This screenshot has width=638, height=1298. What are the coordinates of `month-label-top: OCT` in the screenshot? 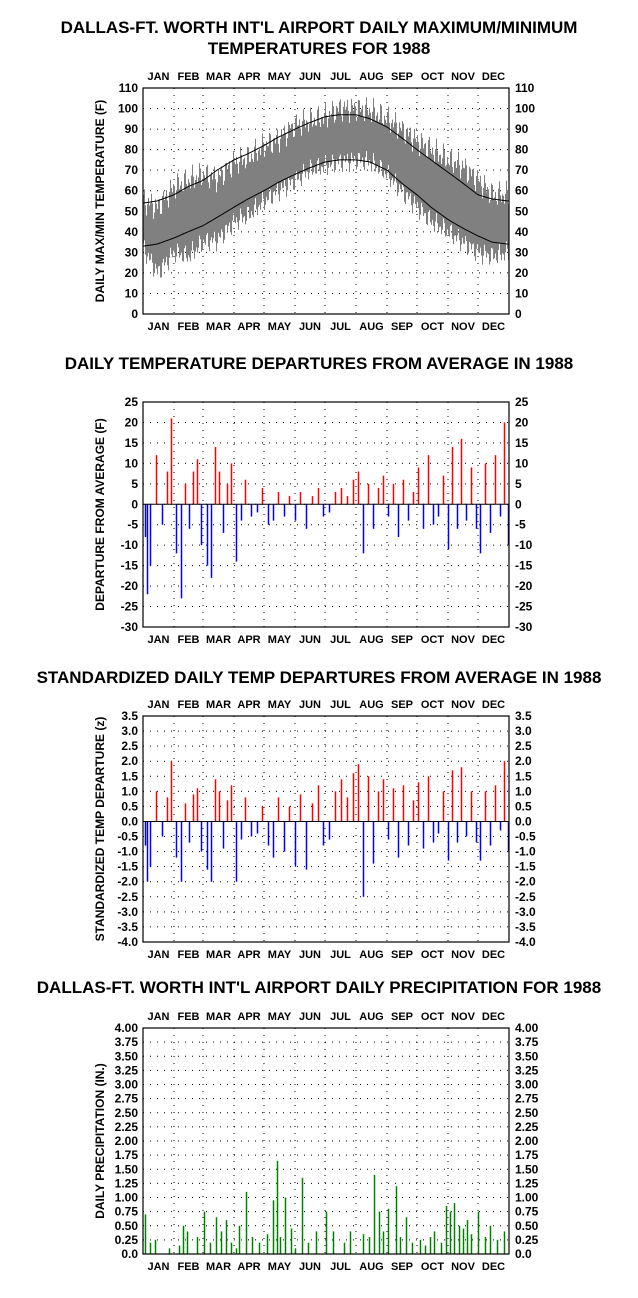 It's located at (433, 1017).